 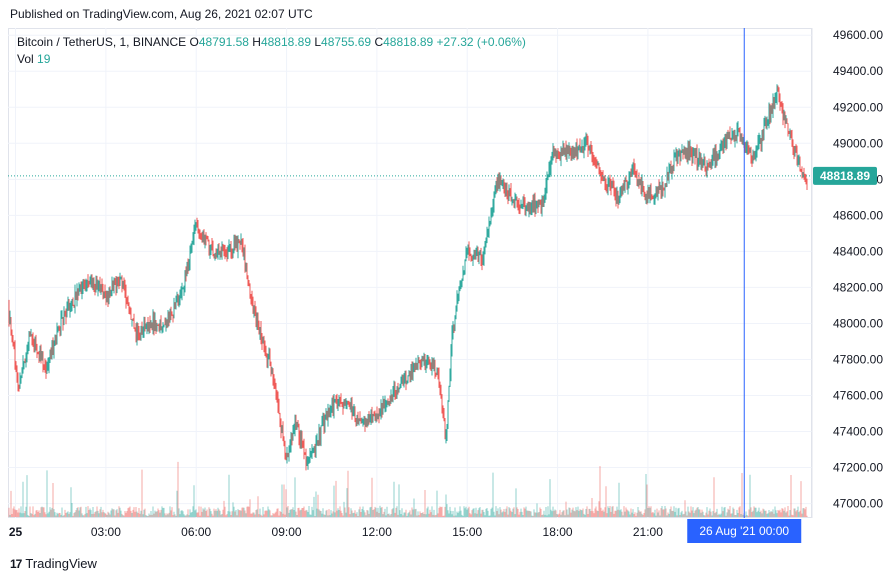 I want to click on crosshair-time-tag: 26 Aug '21 00:00, so click(x=744, y=531).